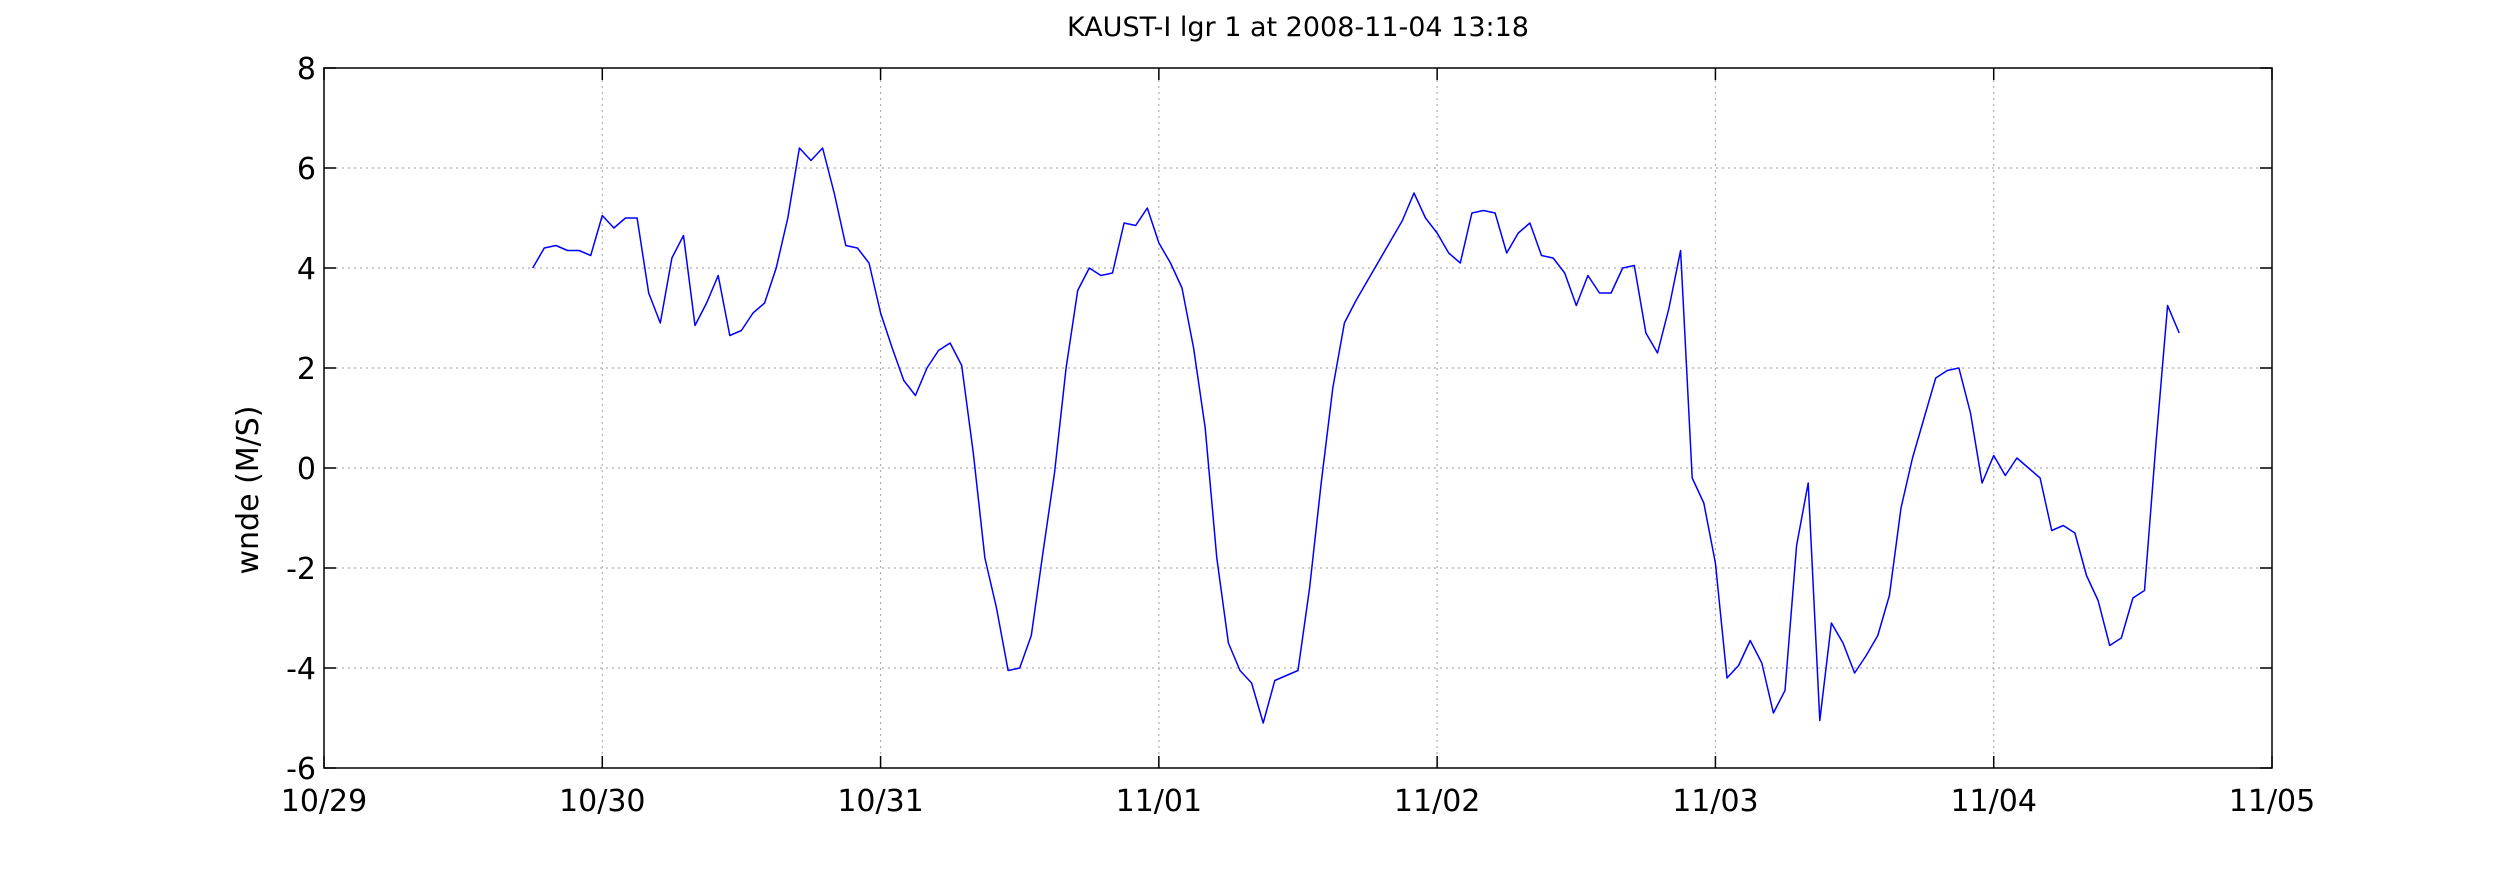 The height and width of the screenshot is (875, 2503). Describe the element at coordinates (1993, 801) in the screenshot. I see `x-tick-label: 11/04` at that location.